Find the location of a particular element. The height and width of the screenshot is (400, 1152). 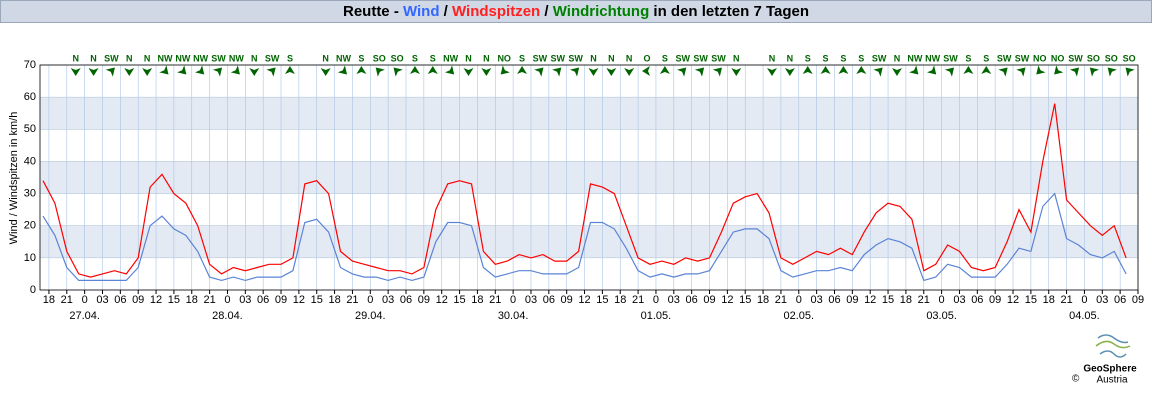

logo-name: GeoSphere is located at coordinates (1110, 369).